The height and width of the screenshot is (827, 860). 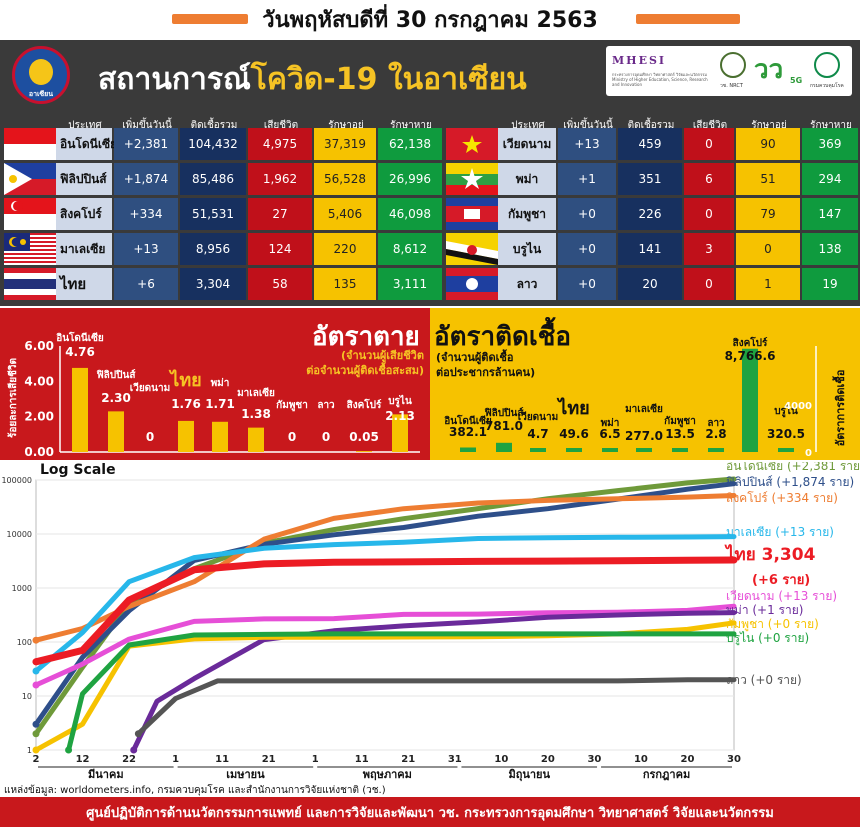 I want to click on right-row-brunei-recovered: 138, so click(x=830, y=249).